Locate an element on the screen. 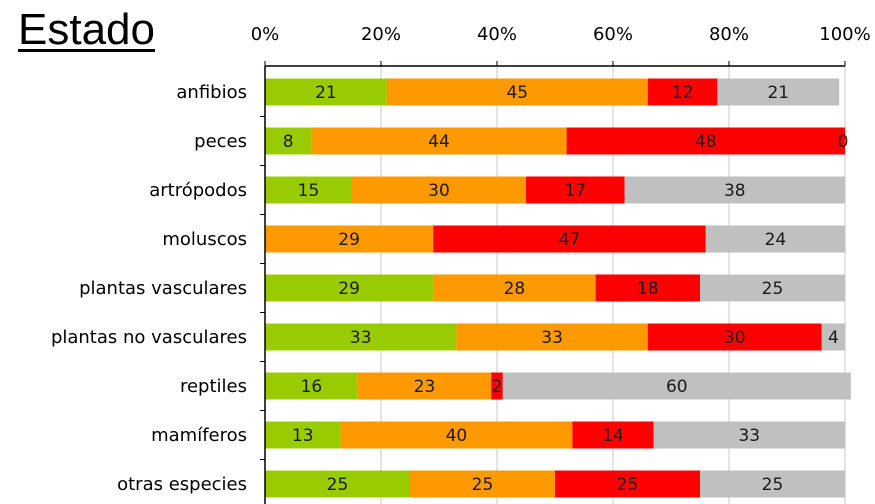 The image size is (875, 504). data-label: 16 is located at coordinates (312, 387).